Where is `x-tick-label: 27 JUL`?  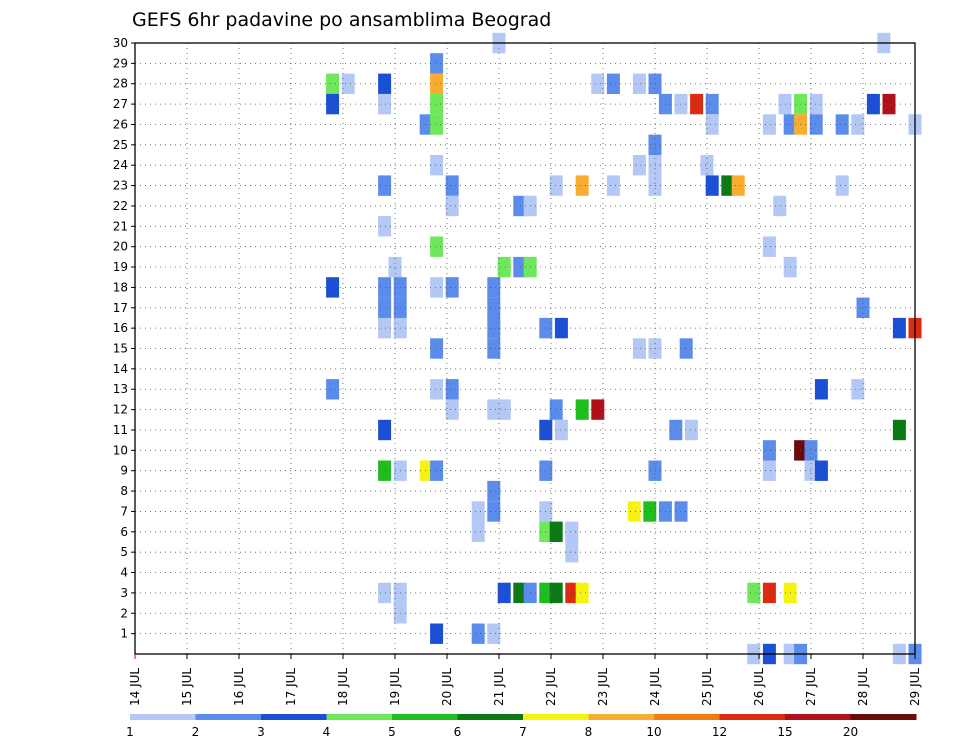 x-tick-label: 27 JUL is located at coordinates (811, 687).